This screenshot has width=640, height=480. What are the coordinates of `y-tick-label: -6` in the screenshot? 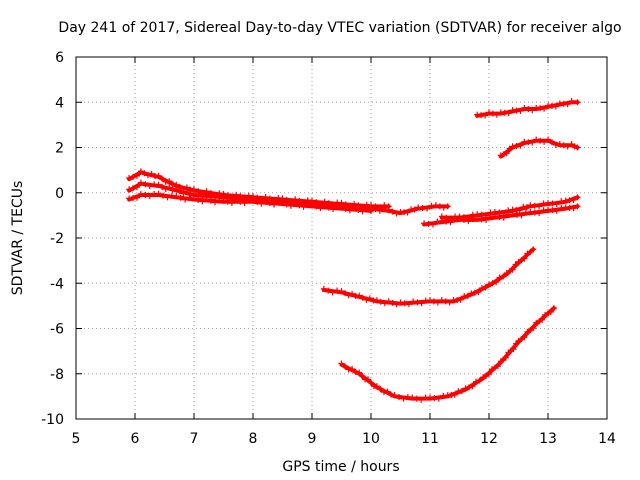 It's located at (57, 330).